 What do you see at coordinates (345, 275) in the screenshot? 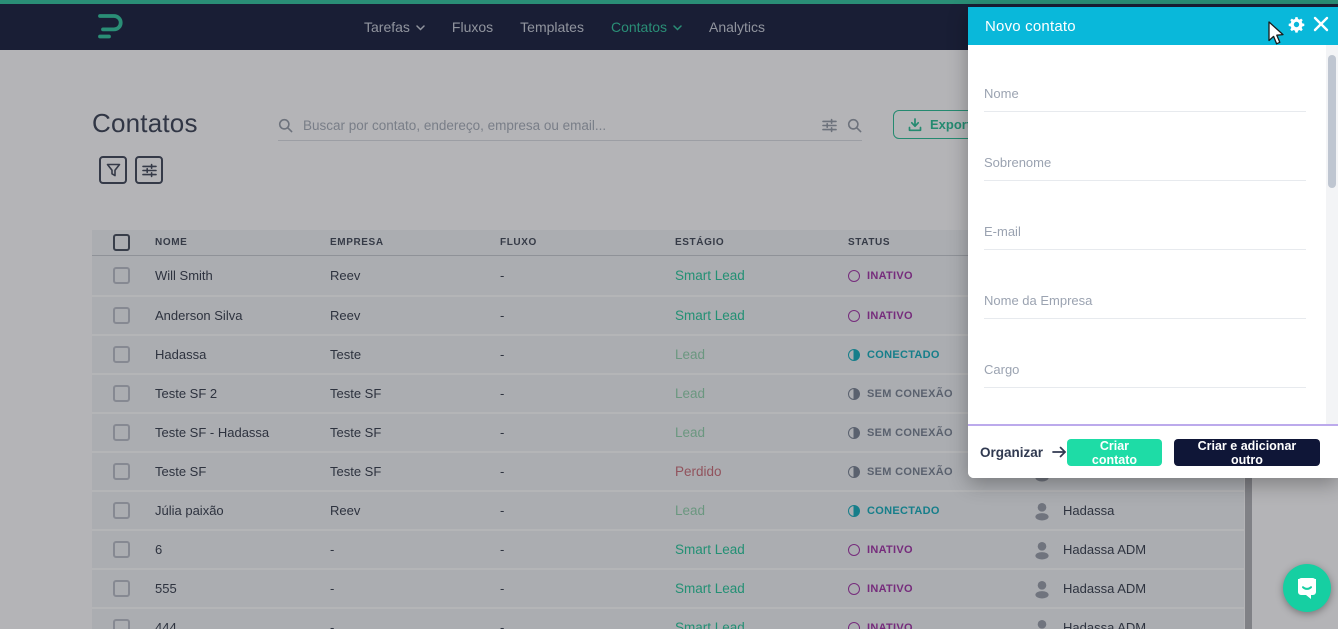
I see `contact-company: Reev` at bounding box center [345, 275].